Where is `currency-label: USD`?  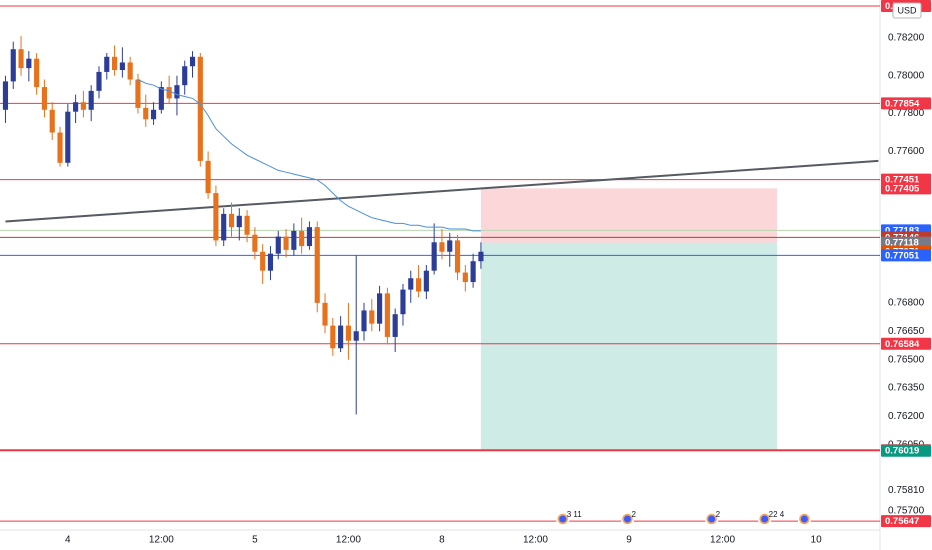 currency-label: USD is located at coordinates (907, 10).